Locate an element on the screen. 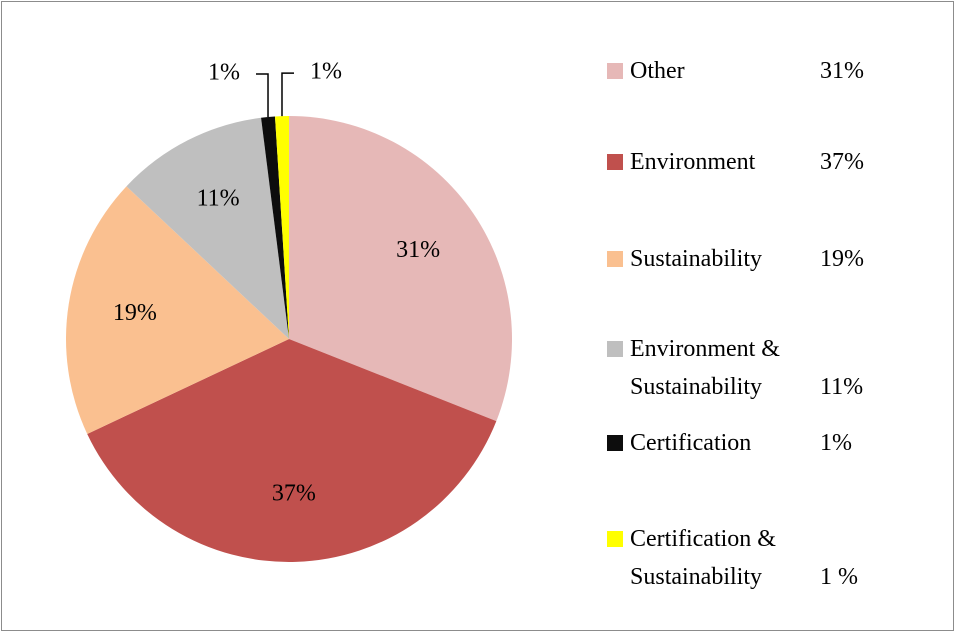 Image resolution: width=957 pixels, height=634 pixels. legend-name: Environment & Sustainability is located at coordinates (705, 368).